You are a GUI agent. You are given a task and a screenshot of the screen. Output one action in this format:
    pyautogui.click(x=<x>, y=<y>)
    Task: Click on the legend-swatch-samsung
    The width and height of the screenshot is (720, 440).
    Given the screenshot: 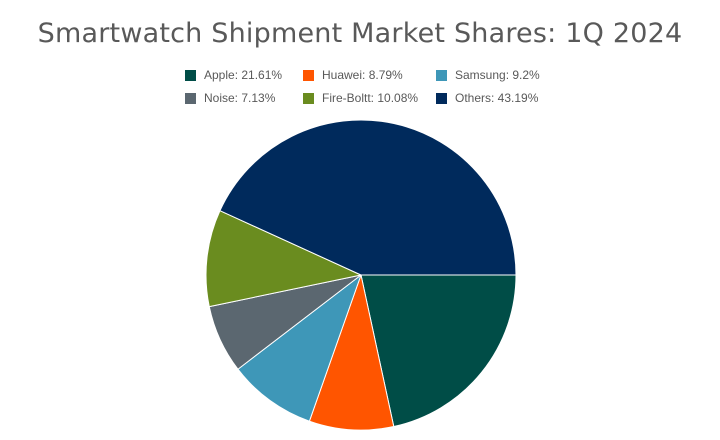 What is the action you would take?
    pyautogui.click(x=441, y=75)
    